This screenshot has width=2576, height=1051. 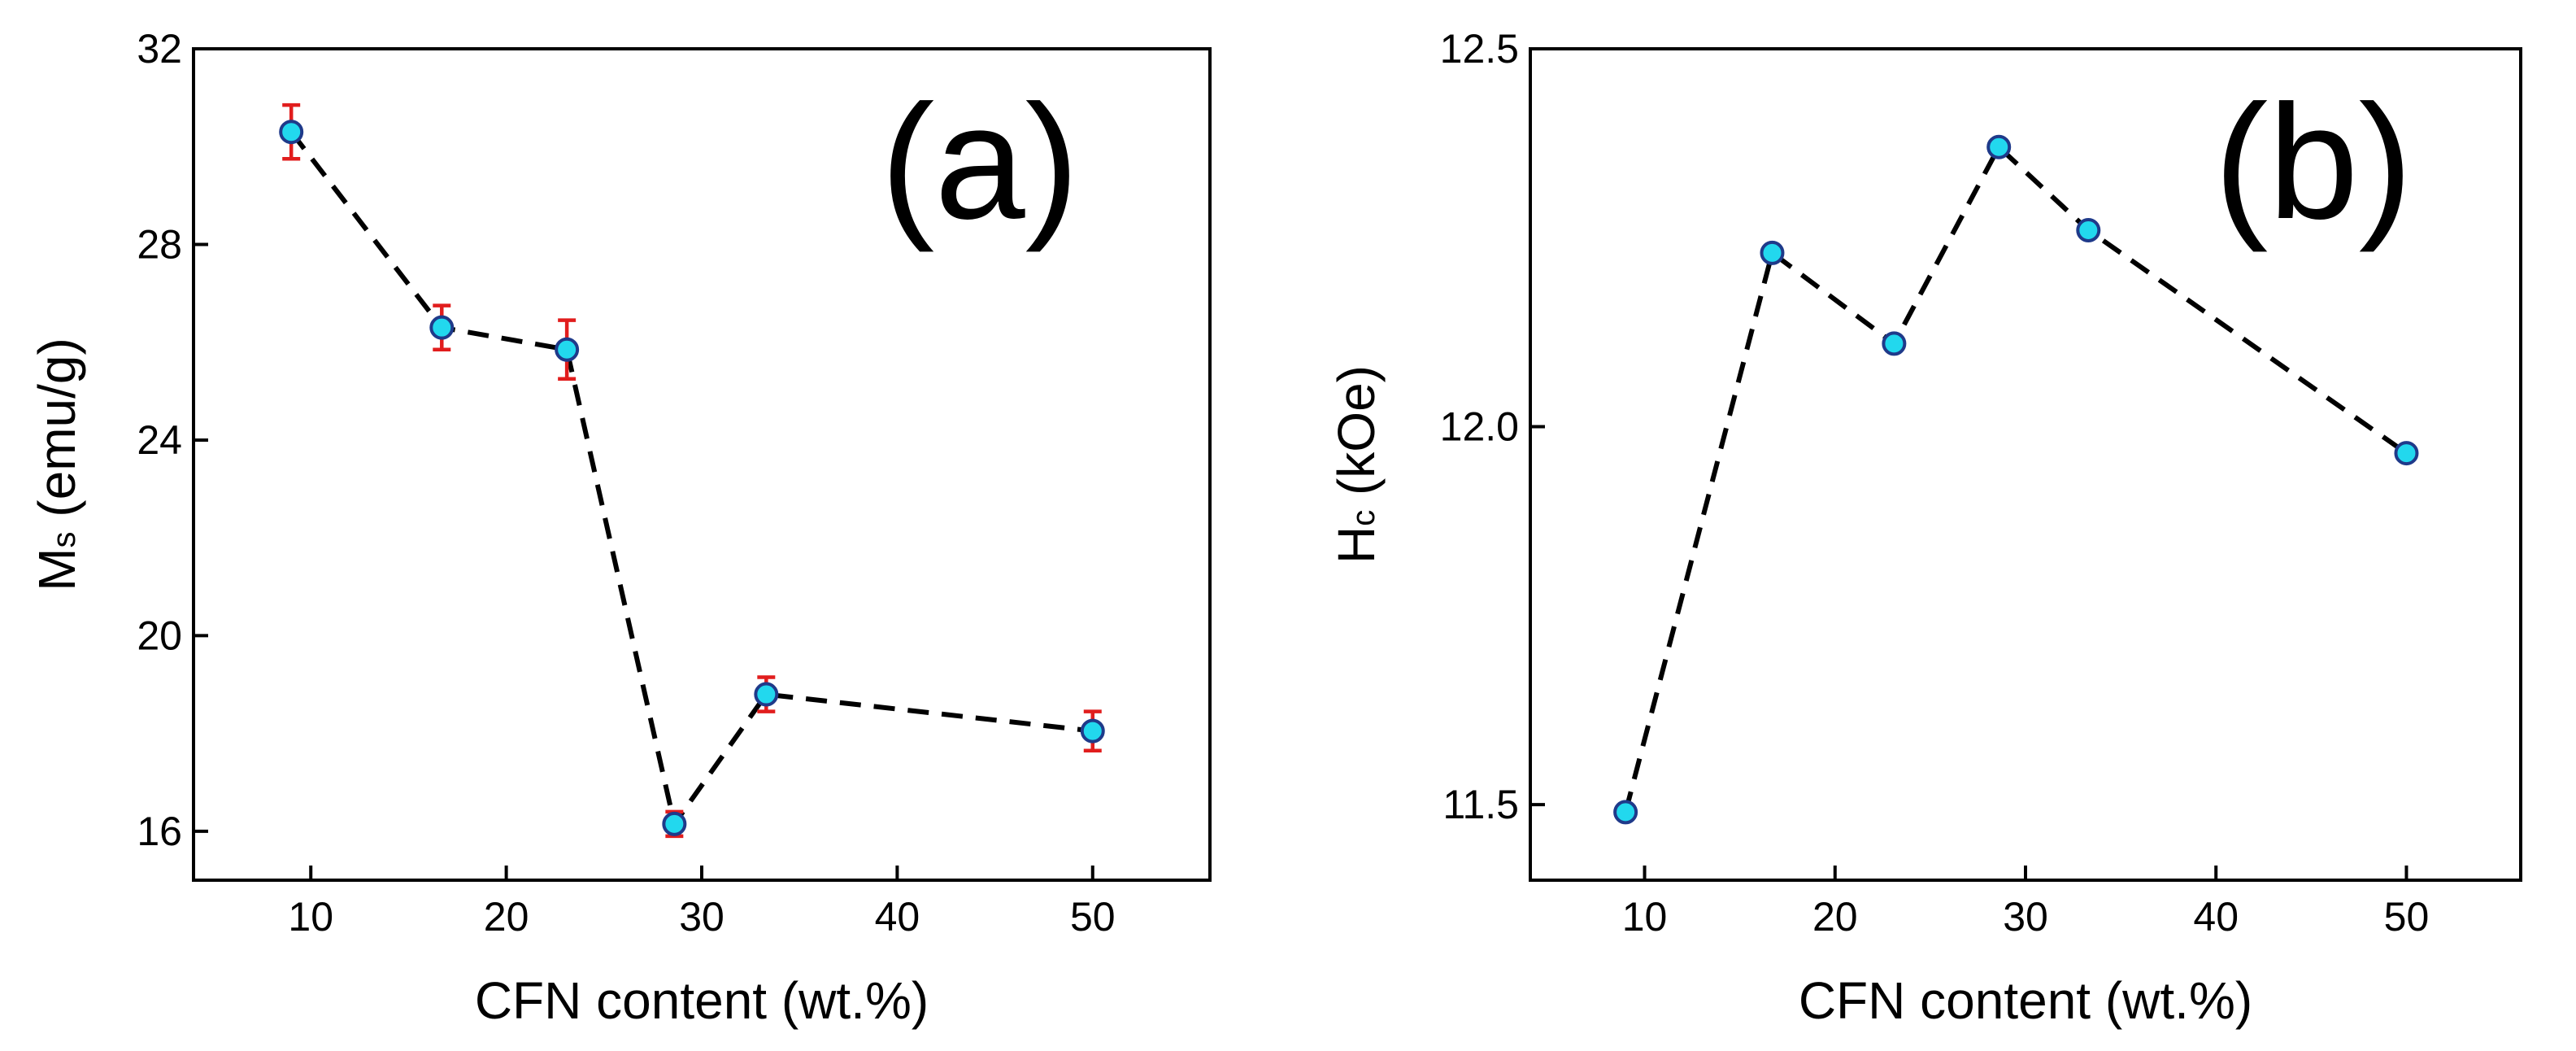 I want to click on panel-a-x-tick-label: 20, so click(x=507, y=917).